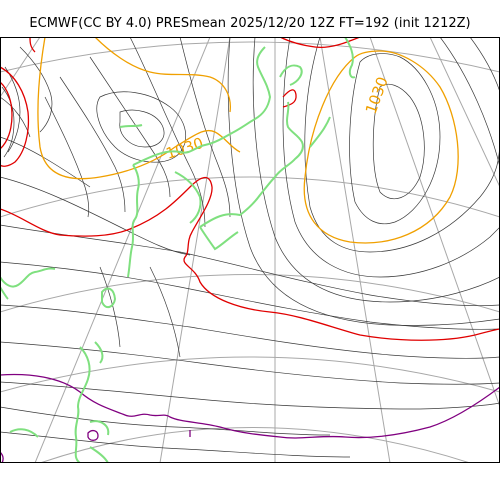 The height and width of the screenshot is (500, 500). What do you see at coordinates (188, 197) in the screenshot?
I see `coastline-korea` at bounding box center [188, 197].